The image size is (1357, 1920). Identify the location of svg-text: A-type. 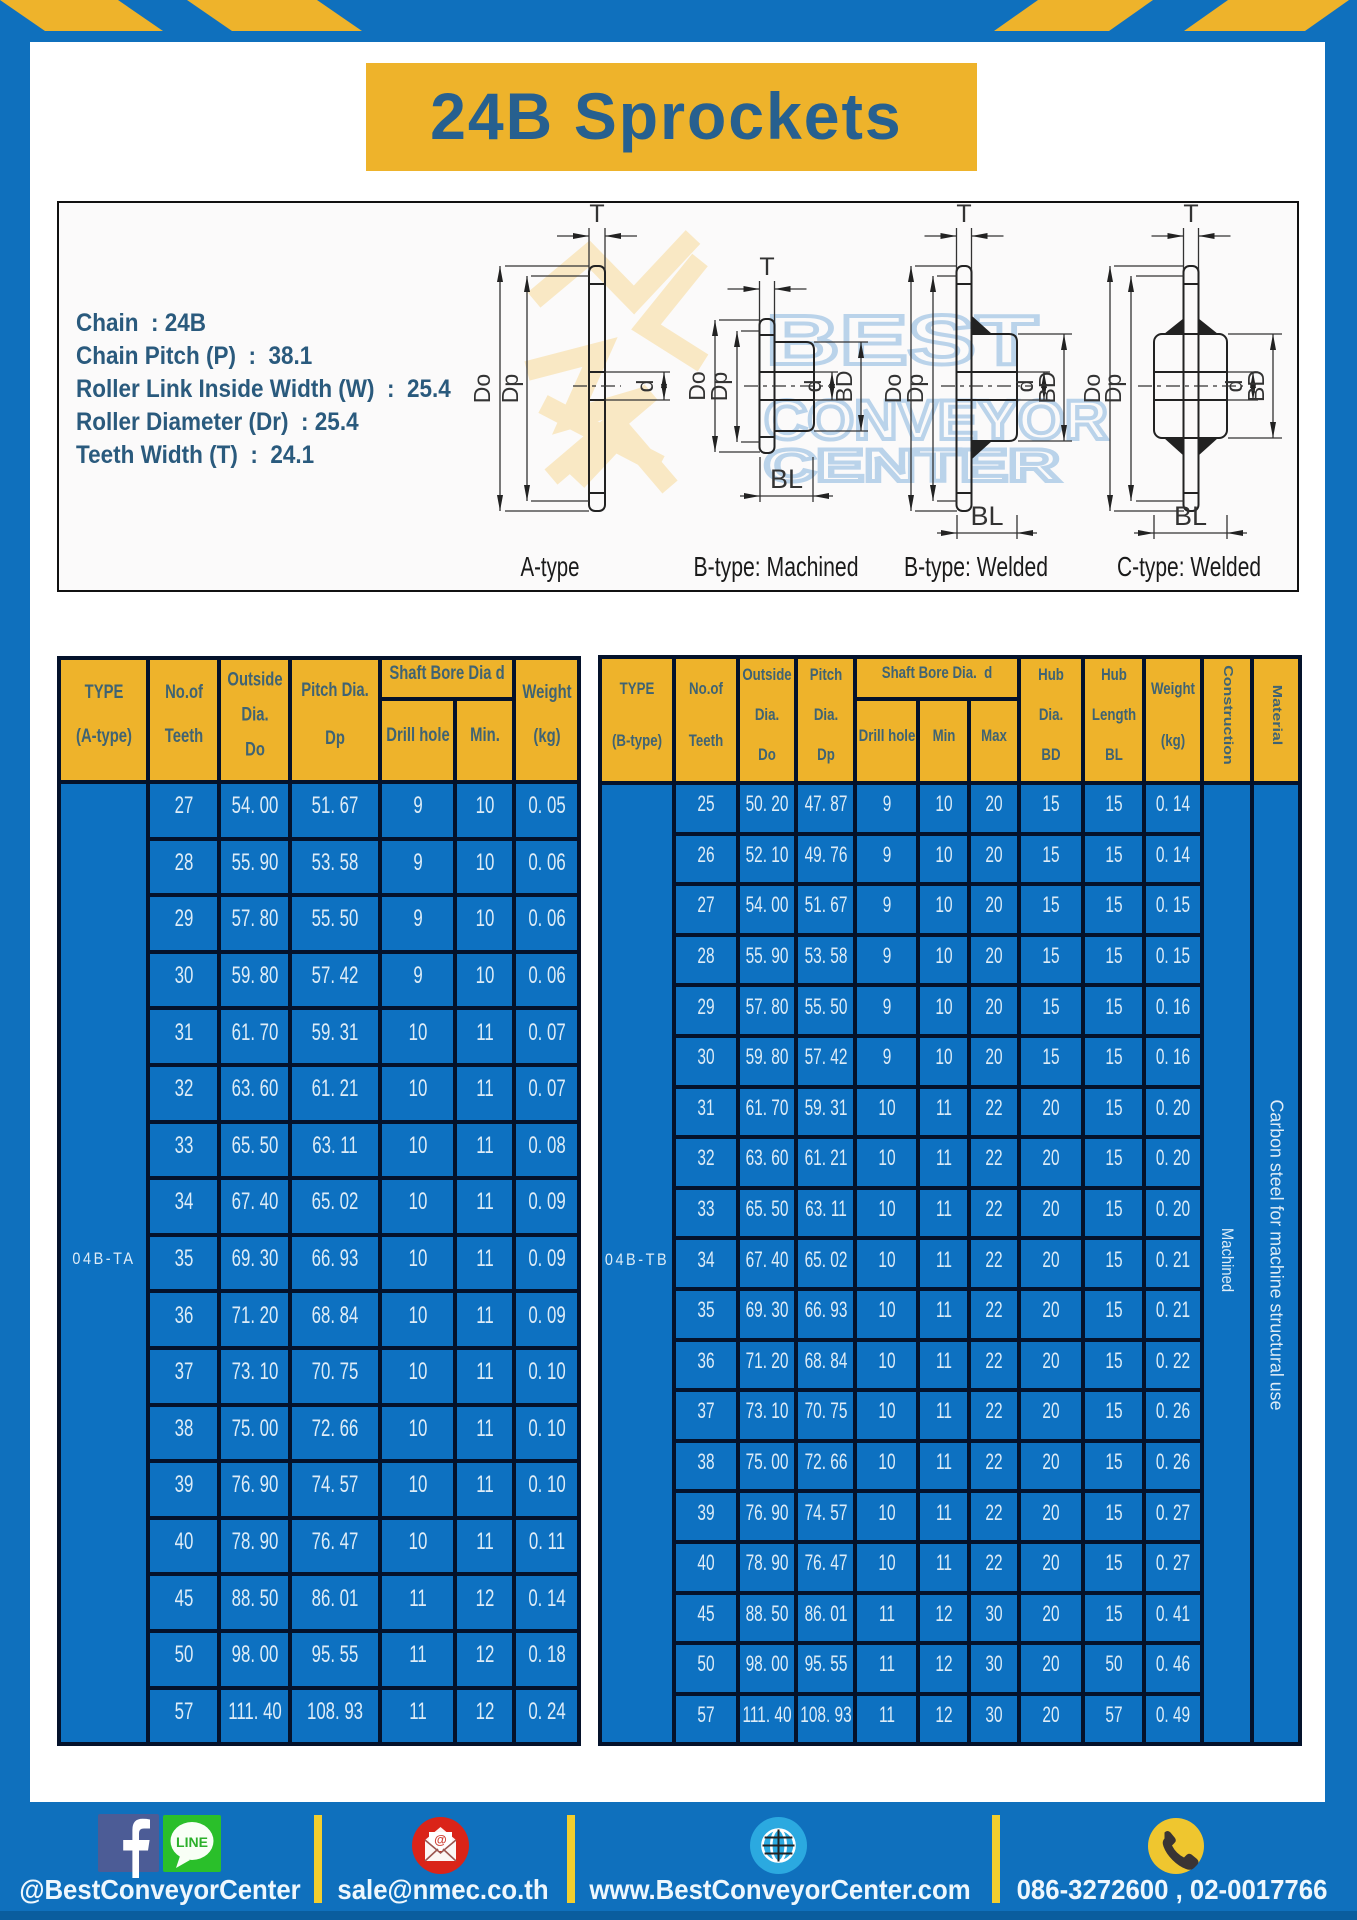
(550, 566).